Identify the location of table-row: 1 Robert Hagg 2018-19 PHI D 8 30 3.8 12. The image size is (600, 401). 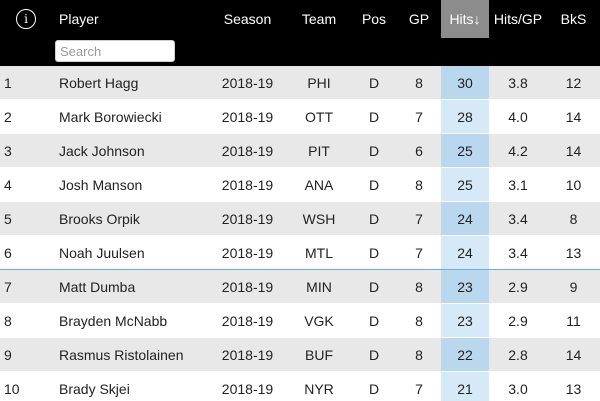
(300, 83).